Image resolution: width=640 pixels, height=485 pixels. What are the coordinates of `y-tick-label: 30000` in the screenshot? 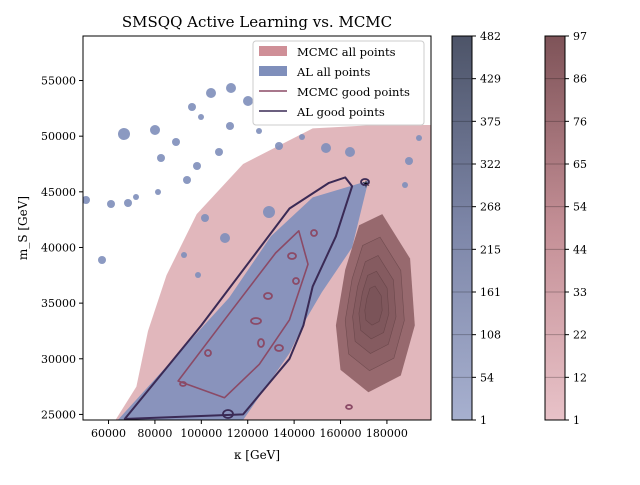 It's located at (58, 359).